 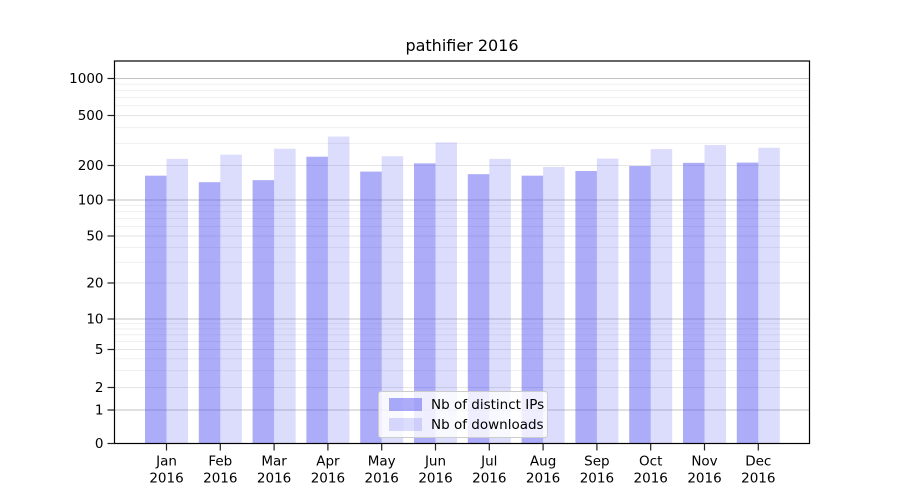 I want to click on legend-label-downloads: Nb of downloads, so click(x=487, y=424).